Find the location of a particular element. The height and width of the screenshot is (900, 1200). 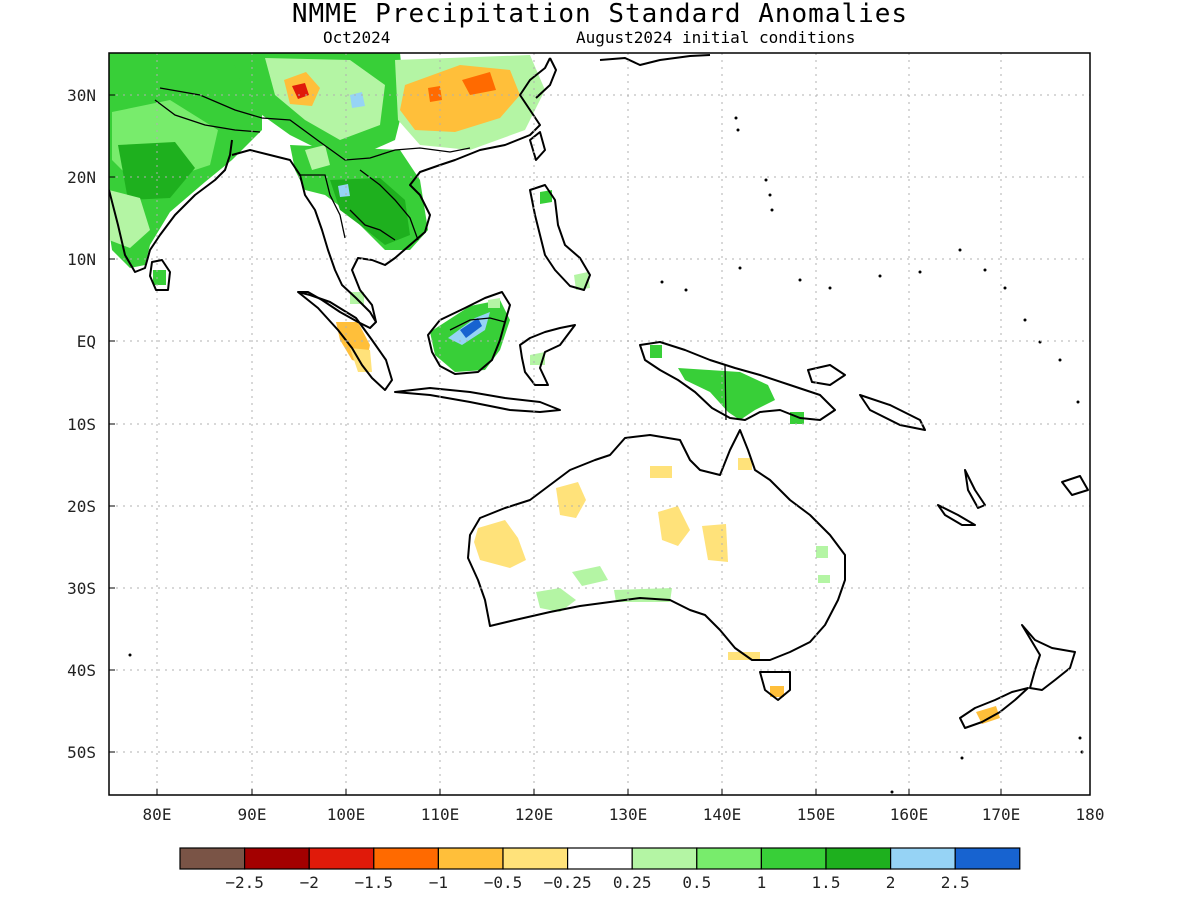

lat-tick-label: 20N is located at coordinates (81, 177).